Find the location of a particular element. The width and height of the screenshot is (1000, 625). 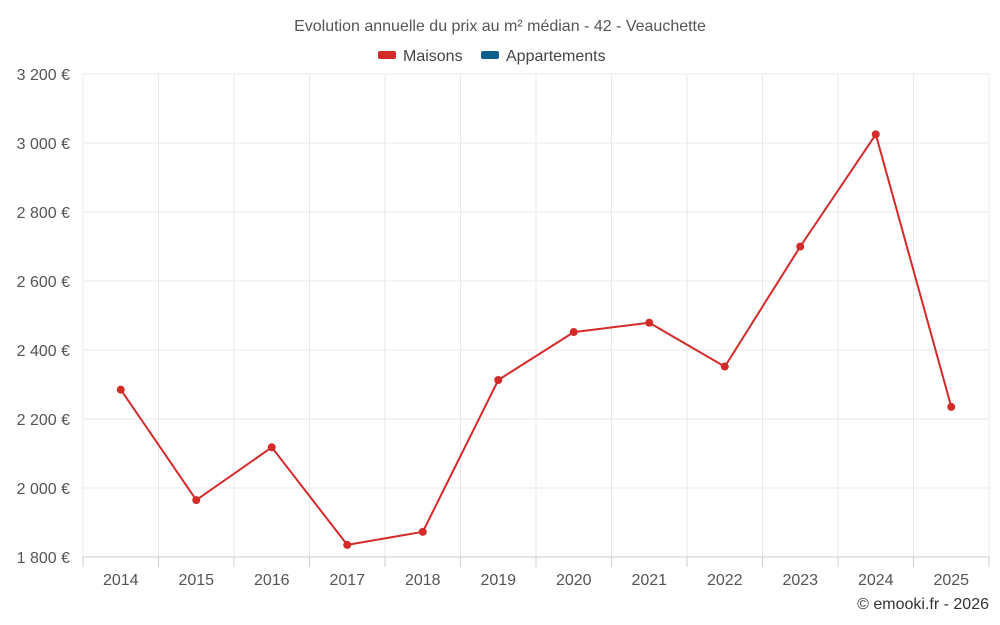

x-tick-label: 2024 is located at coordinates (876, 580).